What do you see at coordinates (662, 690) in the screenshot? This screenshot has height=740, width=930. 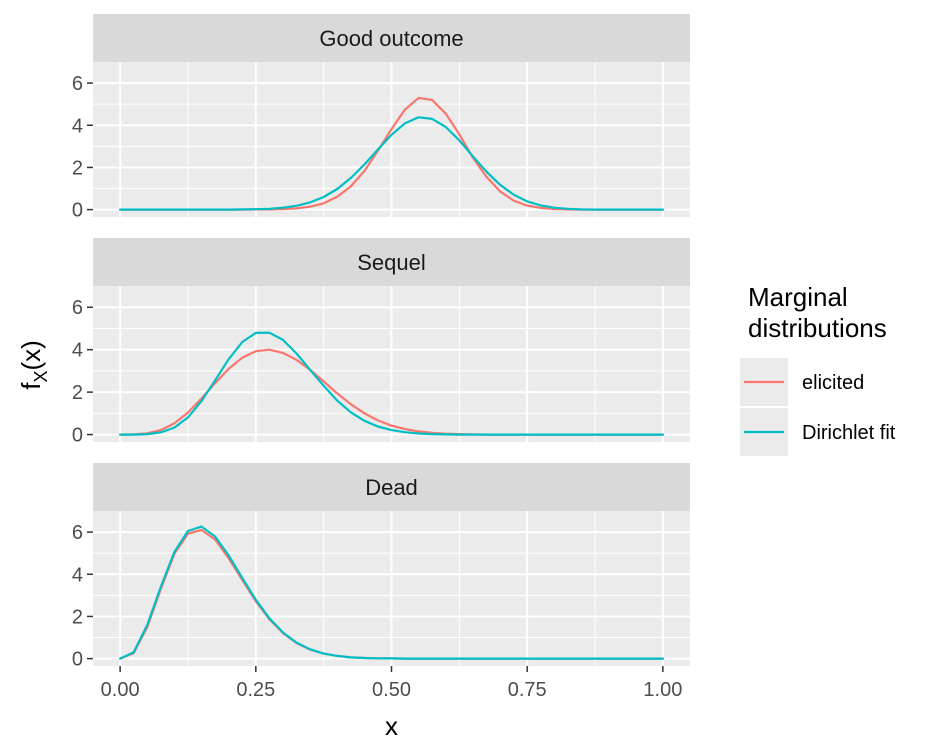 I see `x-tick-label: 1.00` at bounding box center [662, 690].